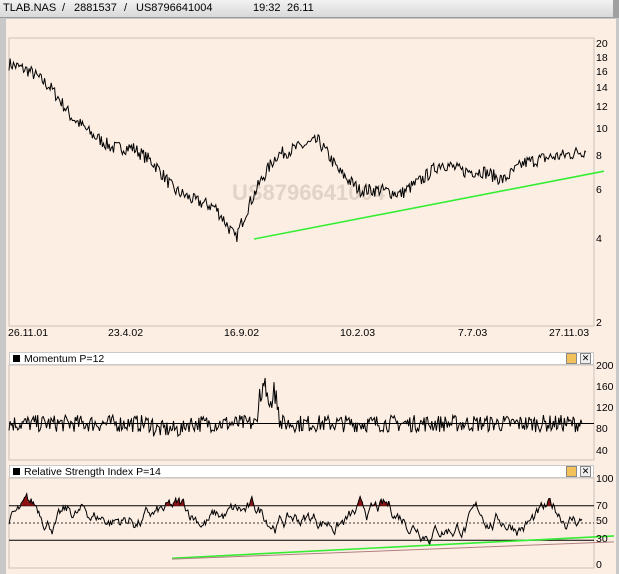 The image size is (619, 574). I want to click on price-x-tick: 27.11.03, so click(569, 333).